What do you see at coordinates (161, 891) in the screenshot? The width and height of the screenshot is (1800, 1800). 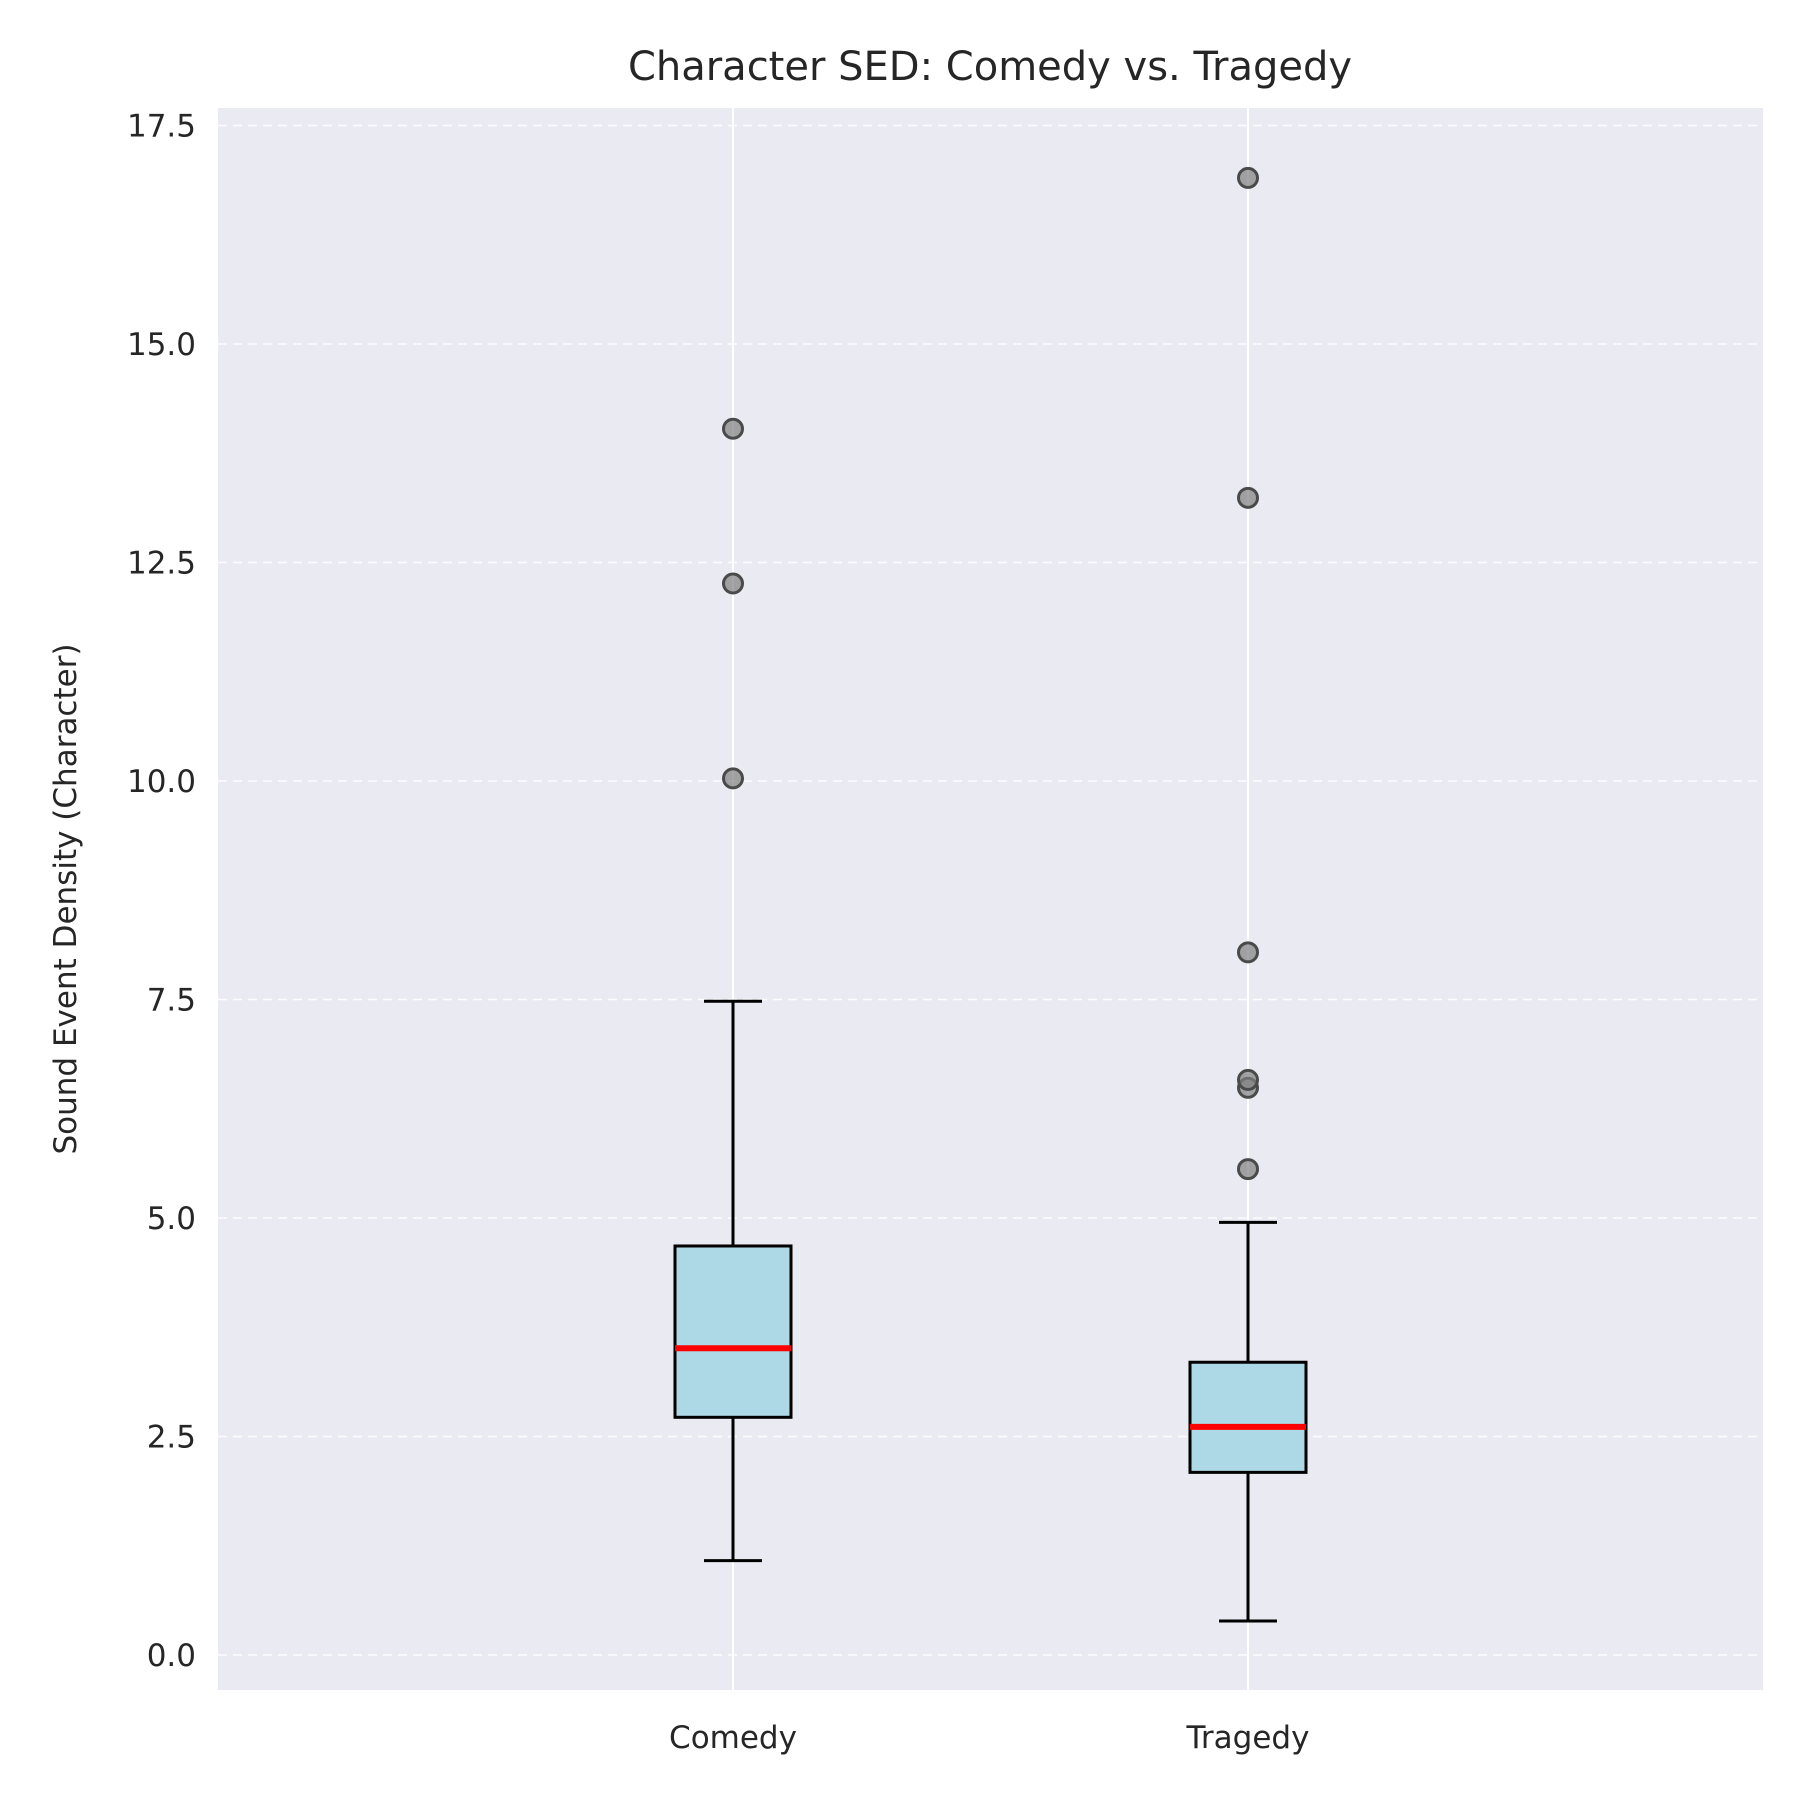 I see `y-tick-labels: 0.0 2.5 5.0 7.5 10.0 12.5 15.0 17.5` at bounding box center [161, 891].